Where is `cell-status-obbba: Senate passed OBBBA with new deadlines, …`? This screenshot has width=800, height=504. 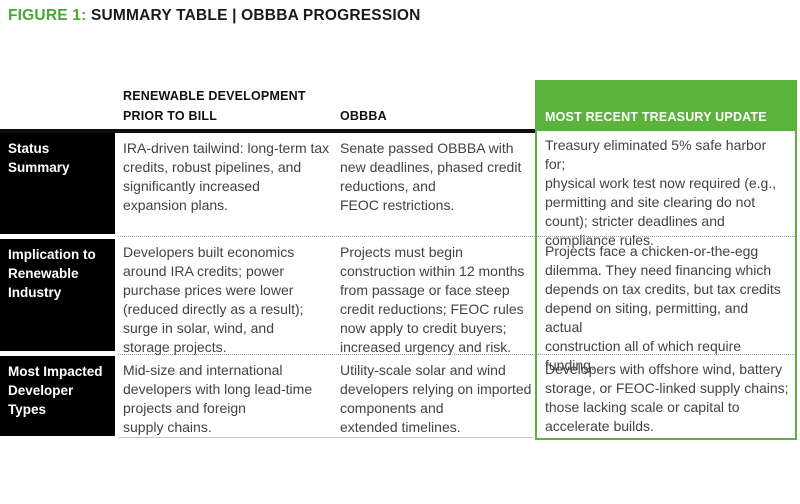
cell-status-obbba: Senate passed OBBBA with new deadlines, … is located at coordinates (431, 176).